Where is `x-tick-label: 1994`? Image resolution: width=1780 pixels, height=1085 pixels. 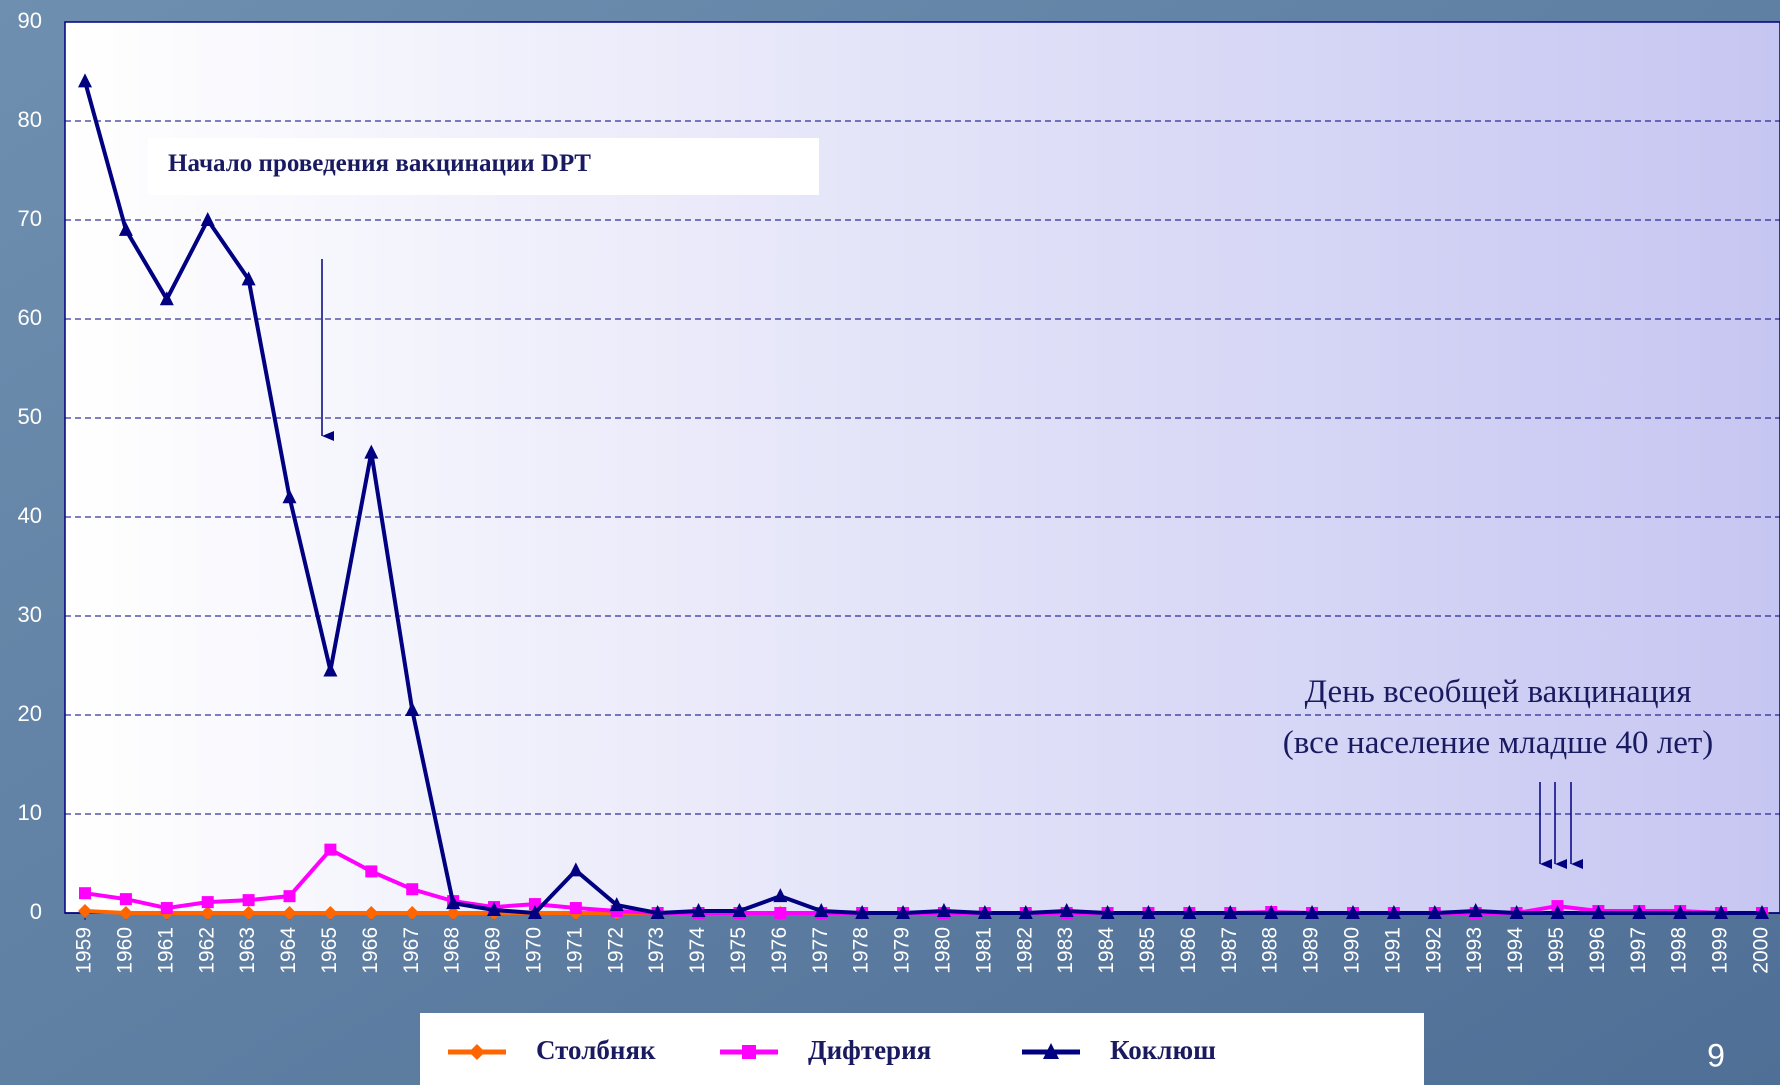 x-tick-label: 1994 is located at coordinates (1515, 950).